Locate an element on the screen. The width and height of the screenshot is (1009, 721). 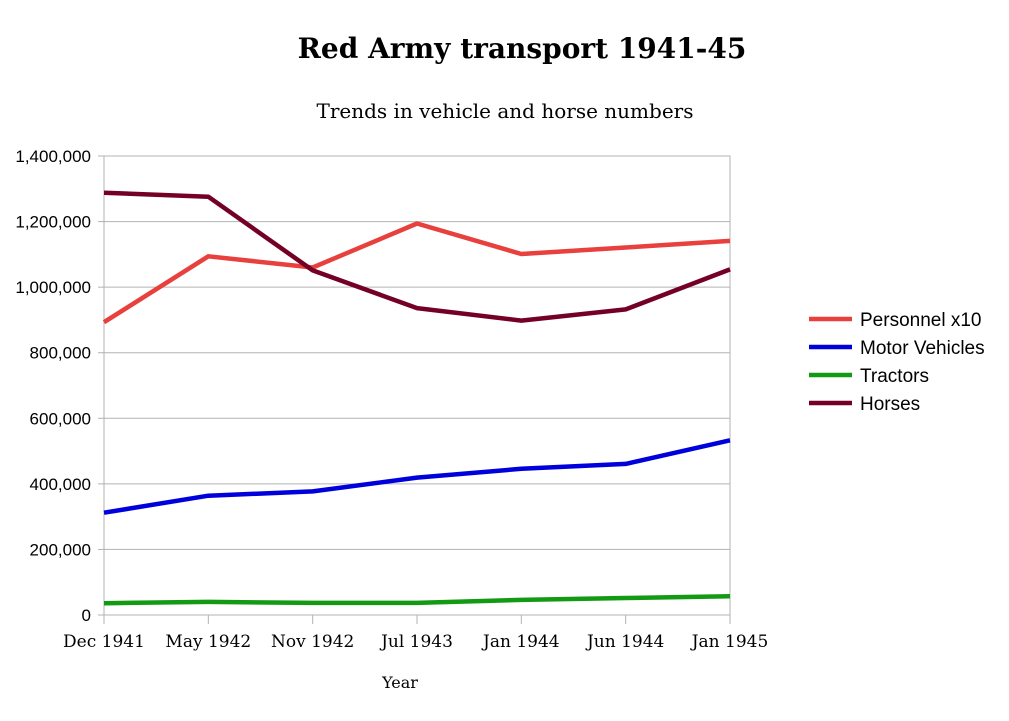
x-tick-label: Jan 1945 is located at coordinates (729, 642).